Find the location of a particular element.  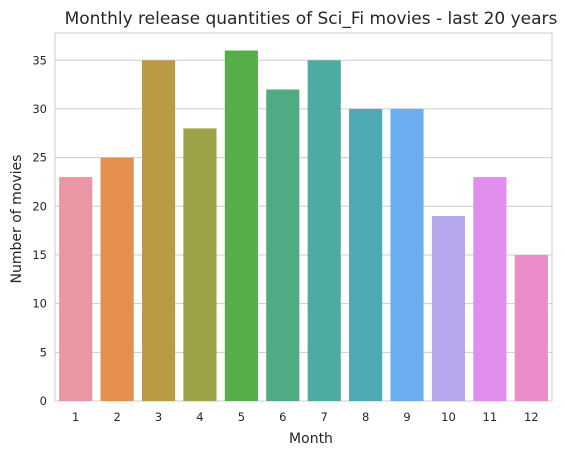

x-tick-label-6: 6 is located at coordinates (282, 417).